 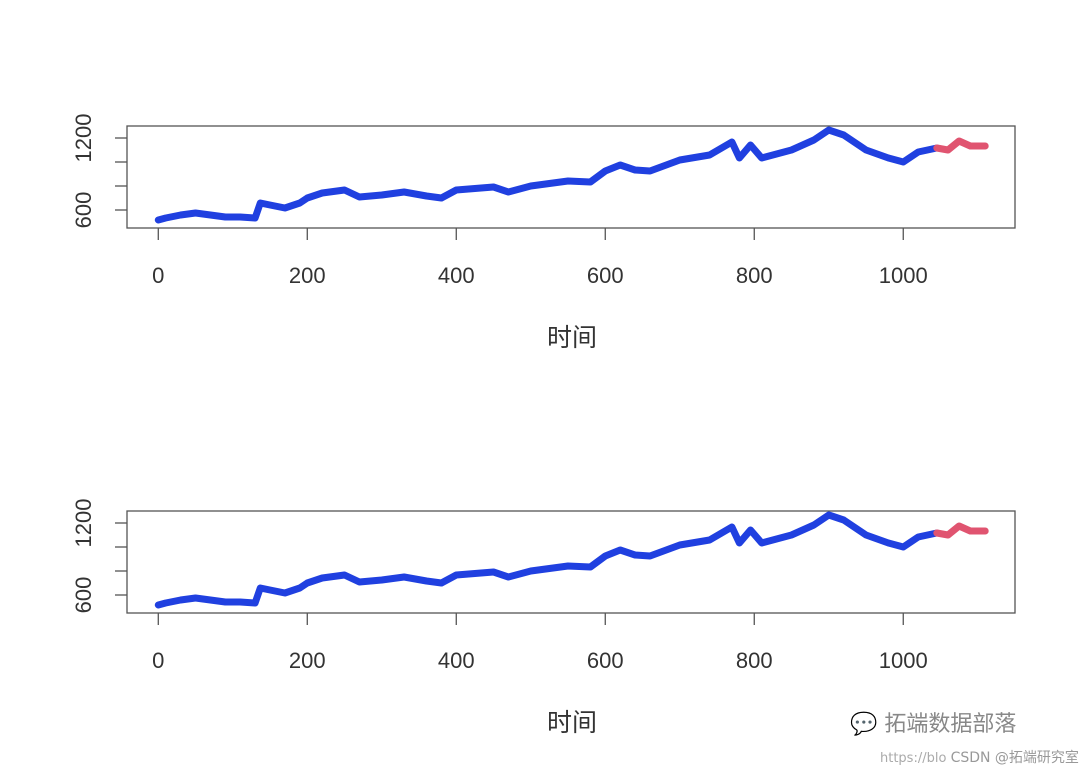 I want to click on watermark-brand-text: 拓端数据部落, so click(x=950, y=724).